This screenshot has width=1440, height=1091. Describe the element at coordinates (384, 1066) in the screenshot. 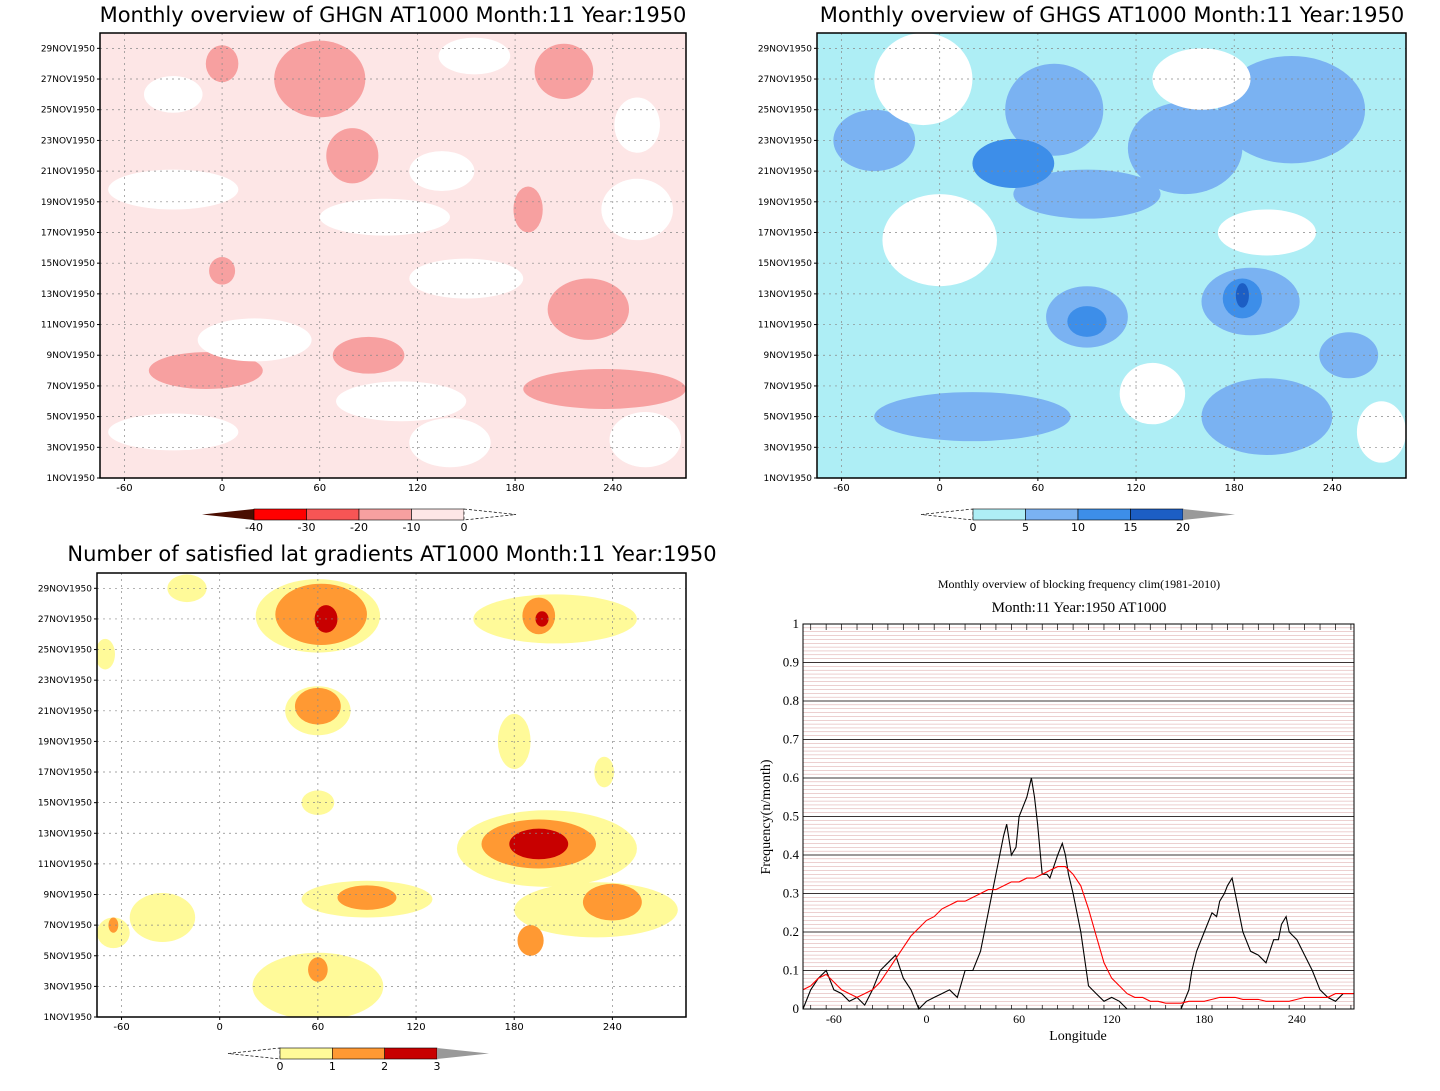

I see `colorbar-tick-label: 2` at that location.